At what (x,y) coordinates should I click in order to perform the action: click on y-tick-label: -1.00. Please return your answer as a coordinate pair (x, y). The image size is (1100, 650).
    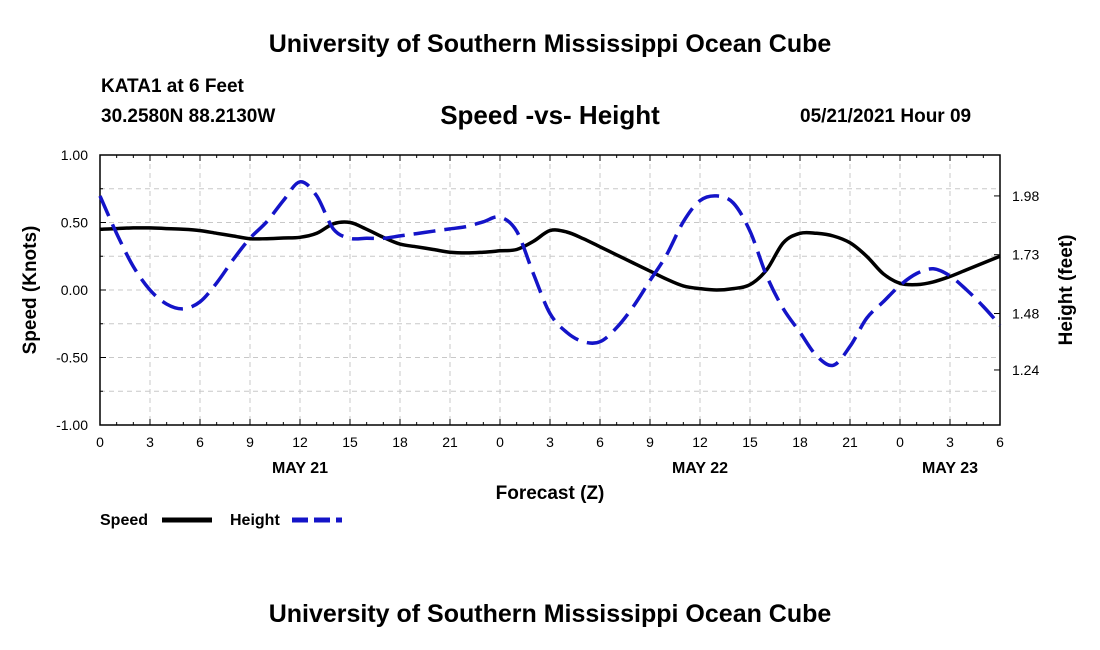
    Looking at the image, I should click on (72, 425).